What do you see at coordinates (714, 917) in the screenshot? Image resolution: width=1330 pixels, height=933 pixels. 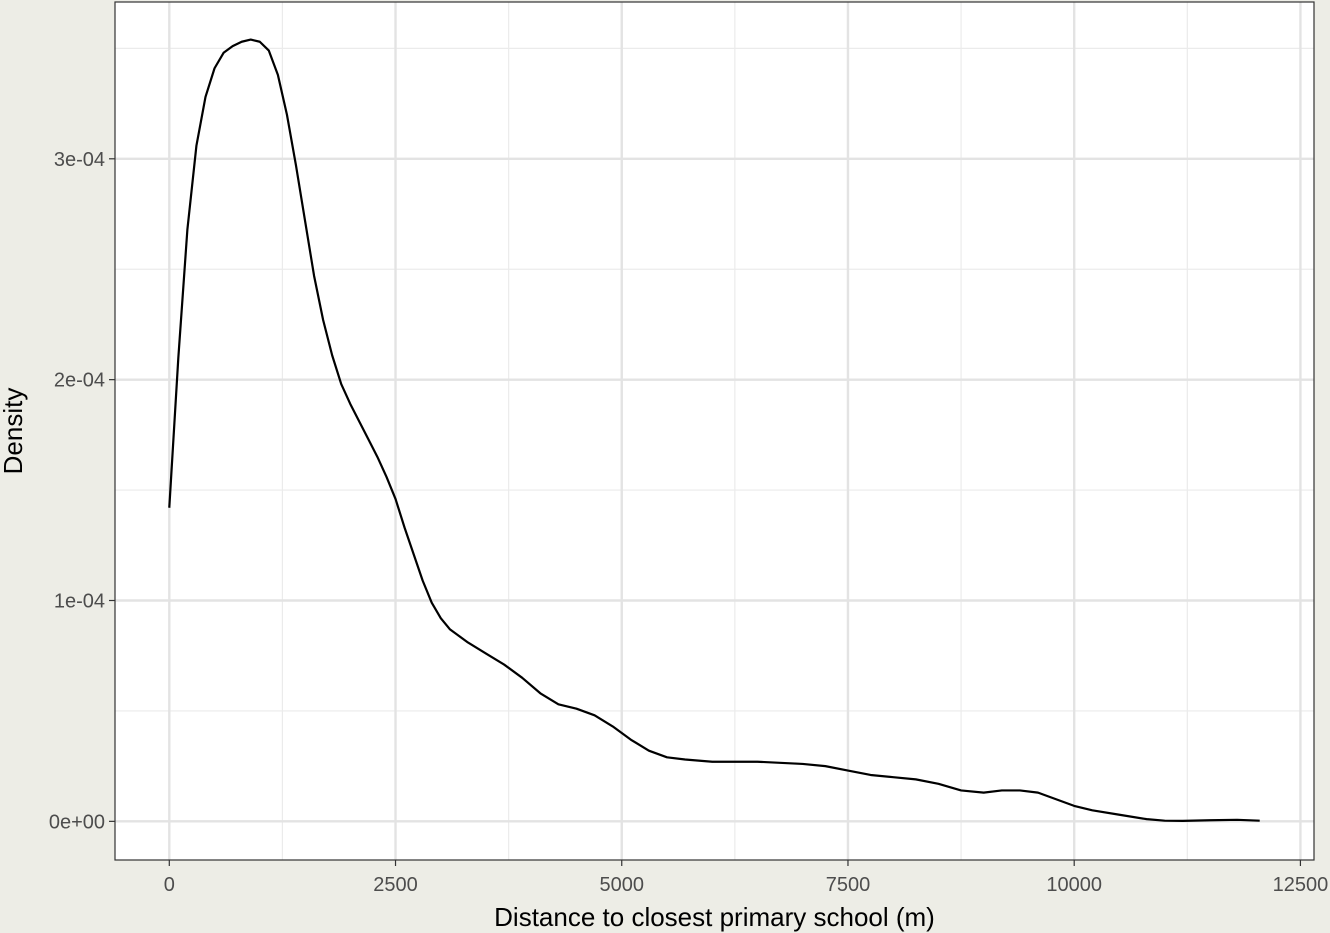 I see `x-axis-title: Distance to closest primary school (m)` at bounding box center [714, 917].